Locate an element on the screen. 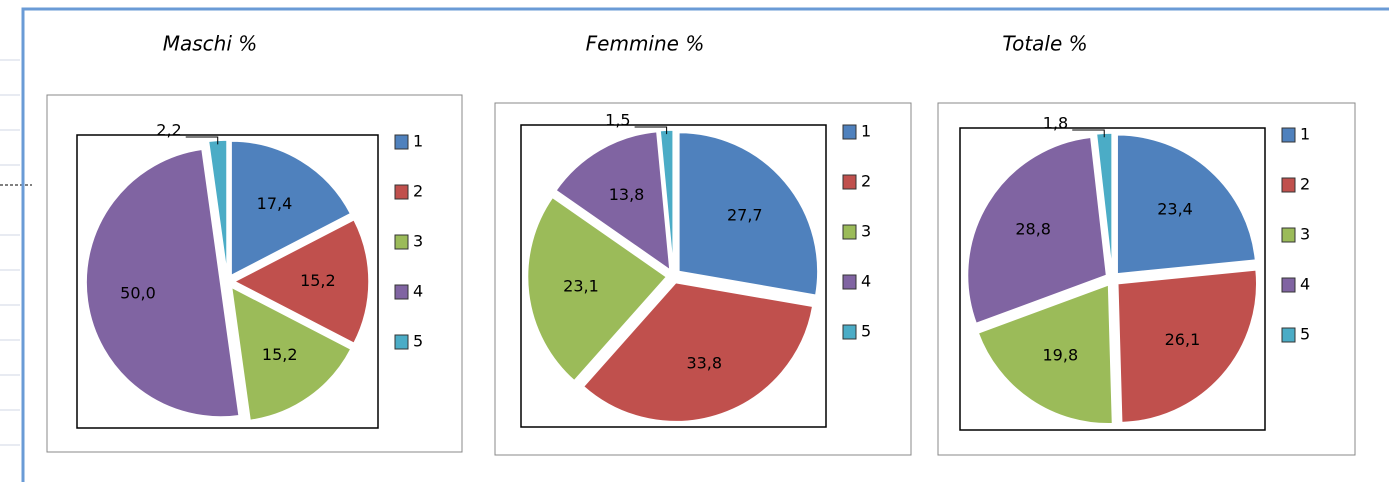 This screenshot has height=482, width=1389. chart-title: Femmine % is located at coordinates (645, 44).